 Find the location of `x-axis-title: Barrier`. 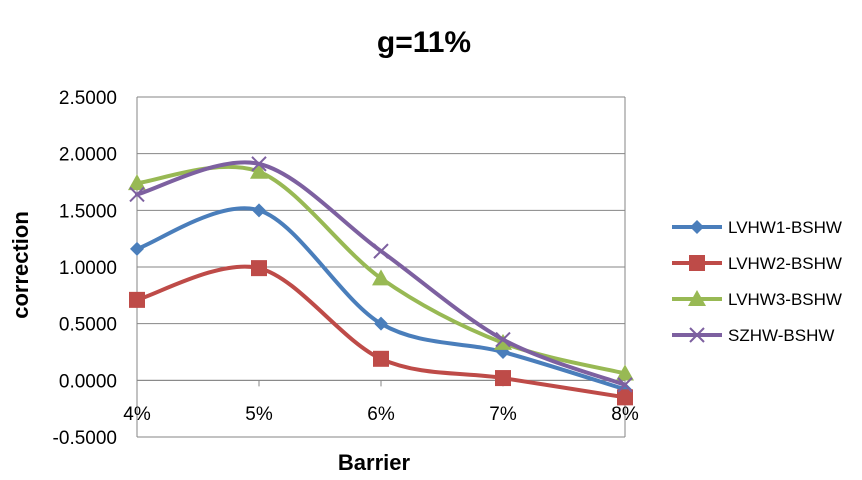

x-axis-title: Barrier is located at coordinates (374, 462).